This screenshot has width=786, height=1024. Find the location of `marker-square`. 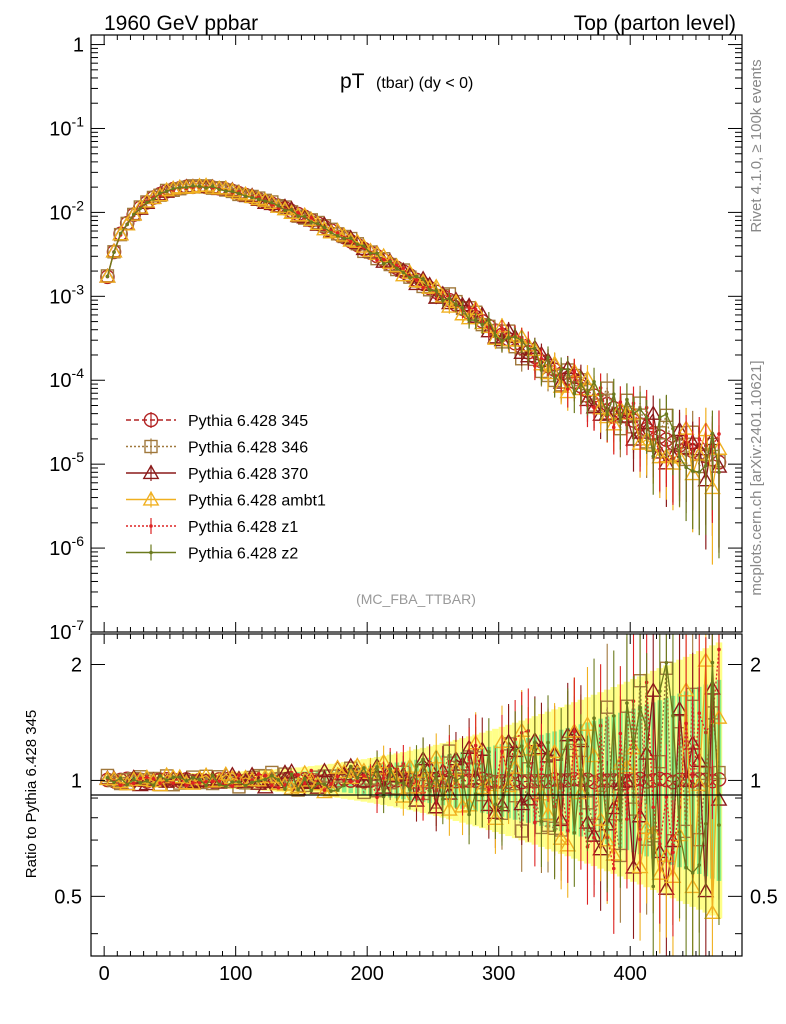

marker-square is located at coordinates (114, 252).